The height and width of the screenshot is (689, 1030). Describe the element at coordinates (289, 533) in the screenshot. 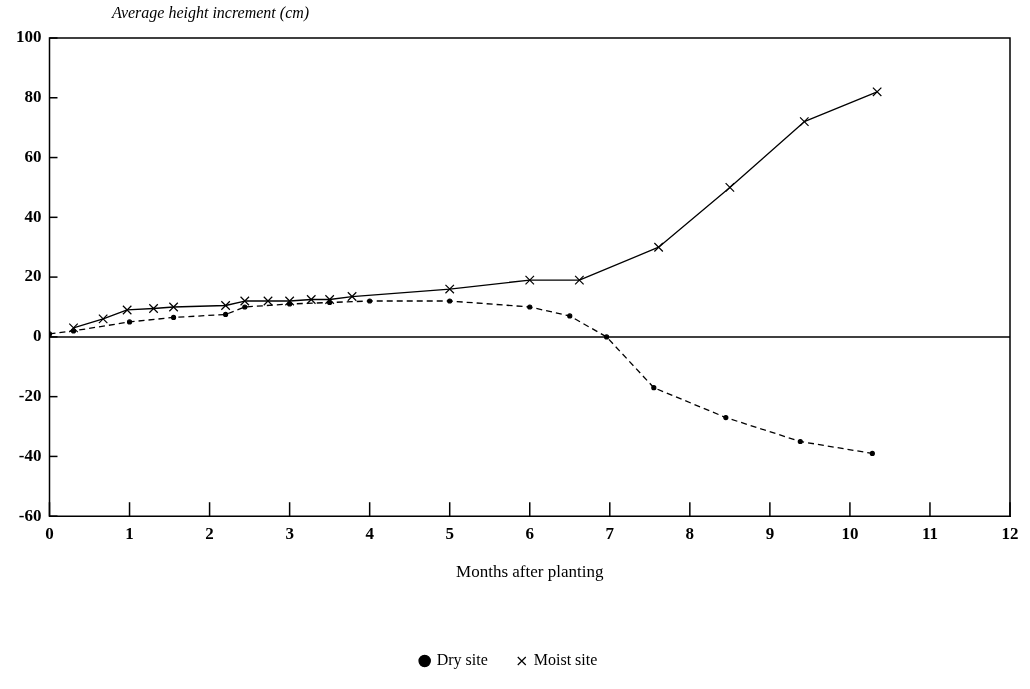

I see `x-tick-label: 3` at that location.